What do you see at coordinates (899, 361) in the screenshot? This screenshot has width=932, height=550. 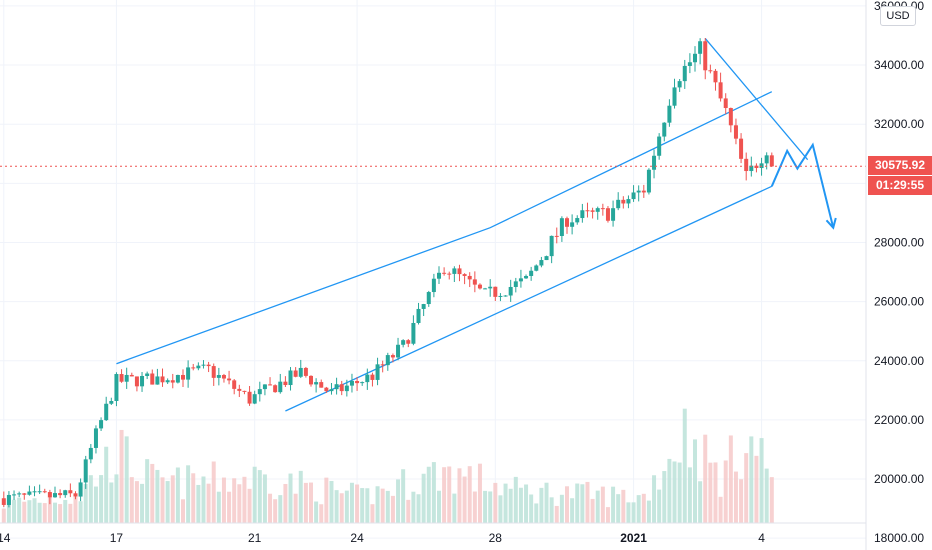 I see `y-tick-label: 24000.00` at bounding box center [899, 361].